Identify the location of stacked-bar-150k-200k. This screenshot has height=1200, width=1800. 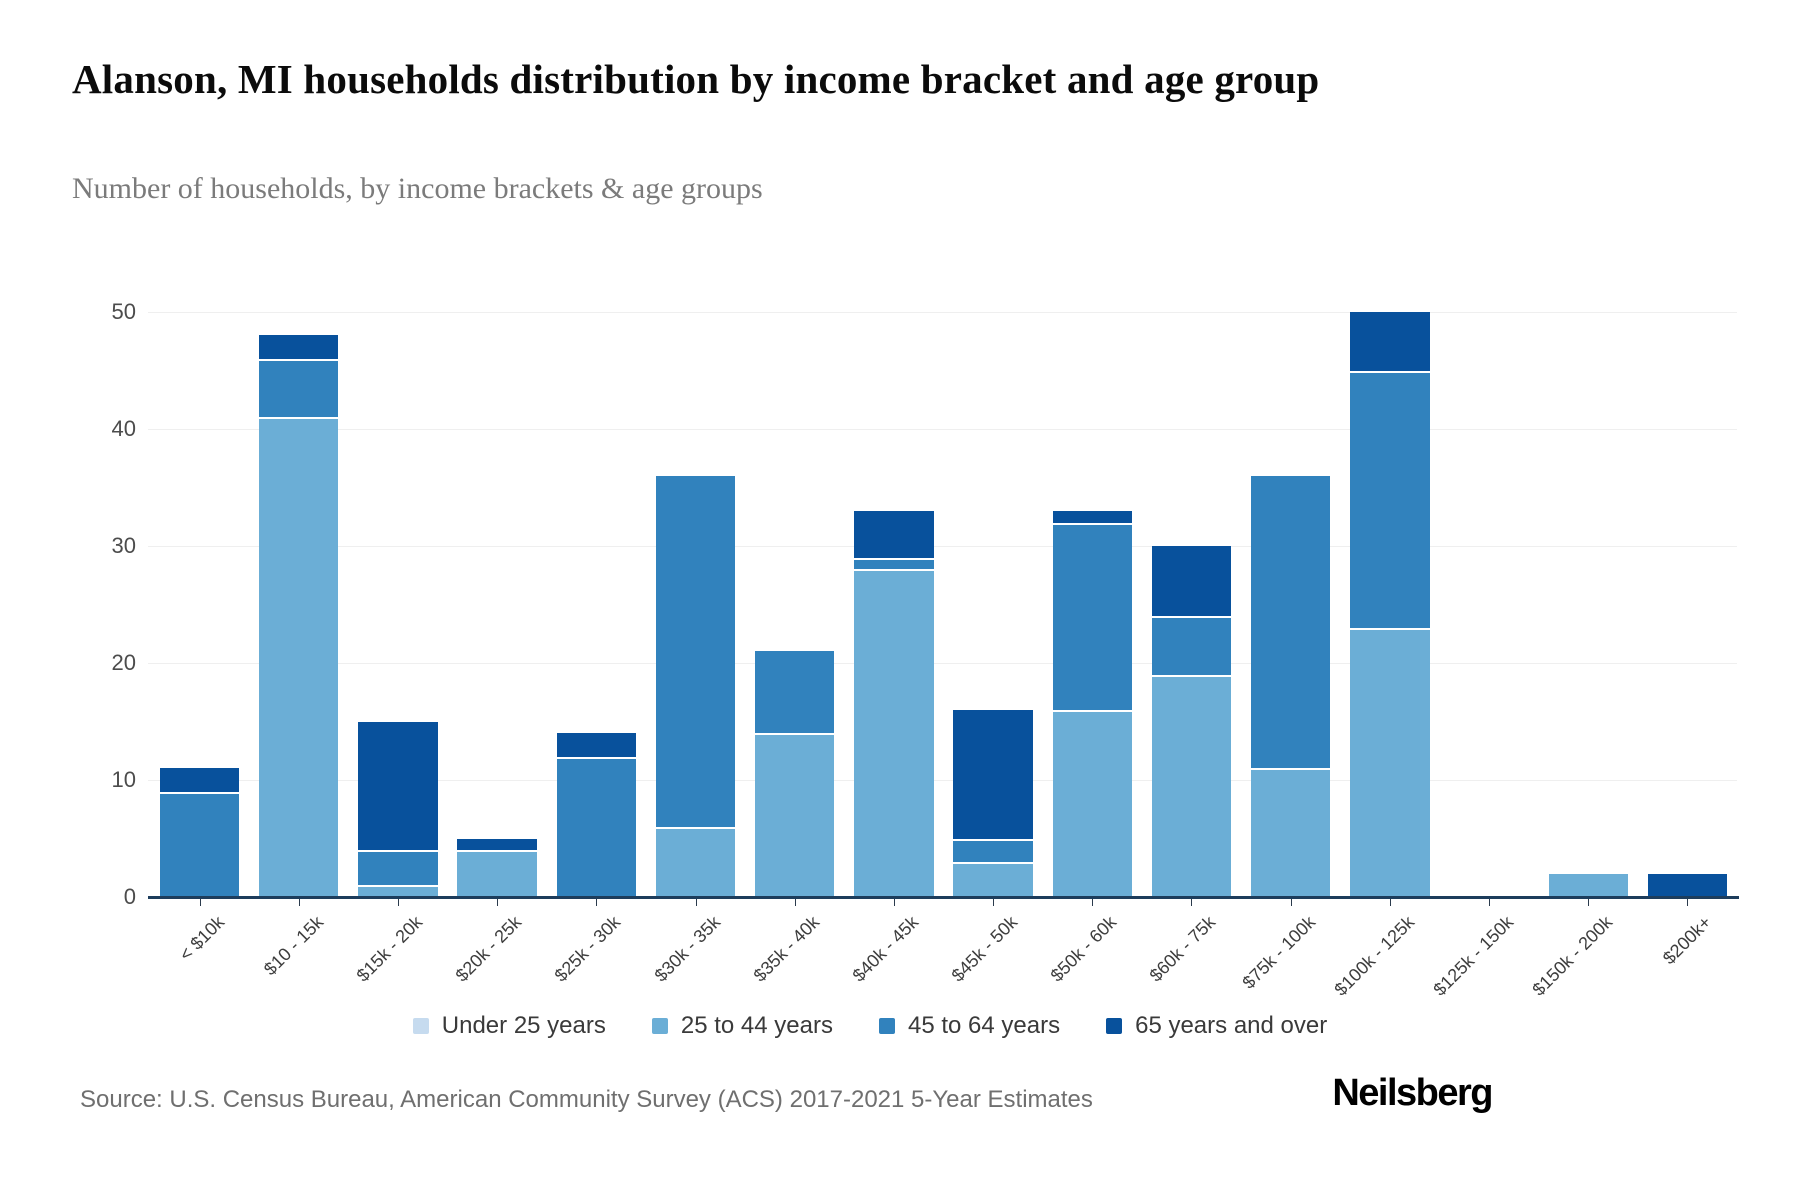
(1588, 885).